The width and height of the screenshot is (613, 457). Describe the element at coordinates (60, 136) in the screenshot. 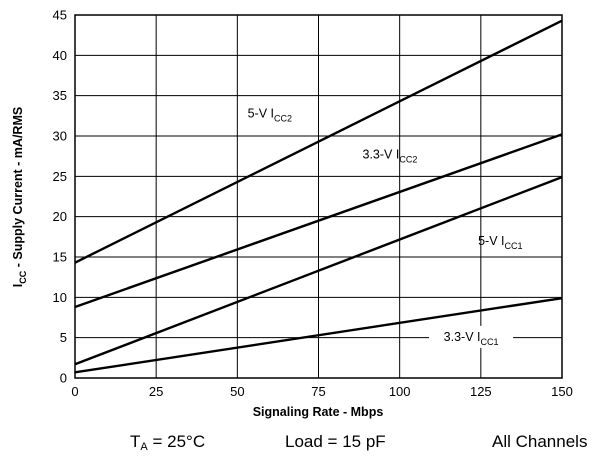

I see `y-tick-label: 30` at that location.